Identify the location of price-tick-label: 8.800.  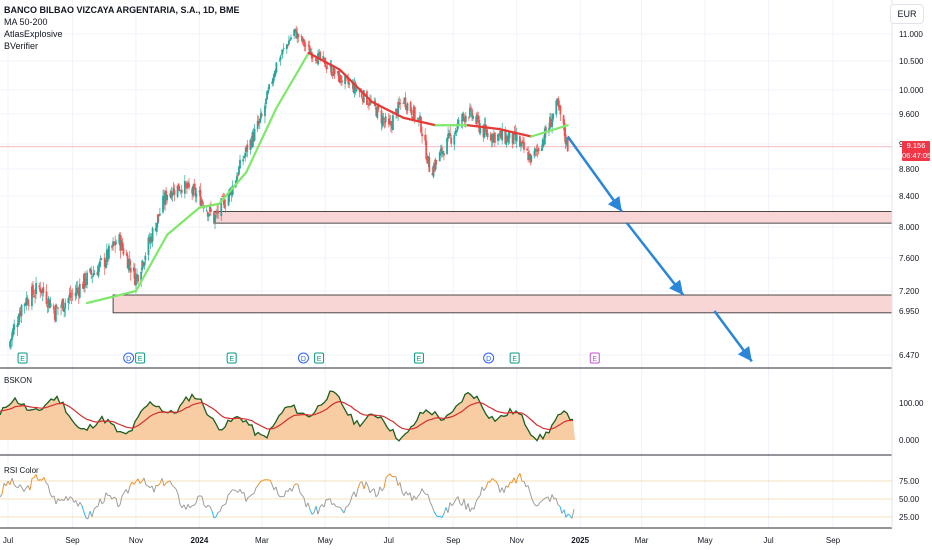
(909, 169).